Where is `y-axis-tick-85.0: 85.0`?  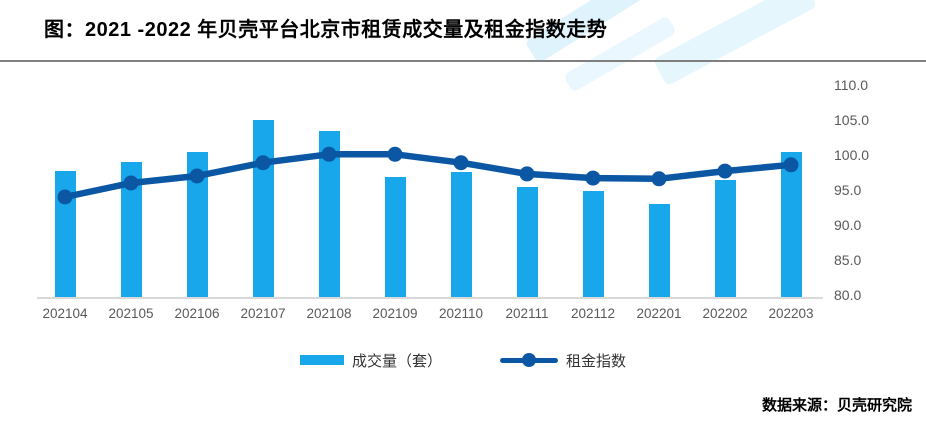
y-axis-tick-85.0: 85.0 is located at coordinates (848, 260).